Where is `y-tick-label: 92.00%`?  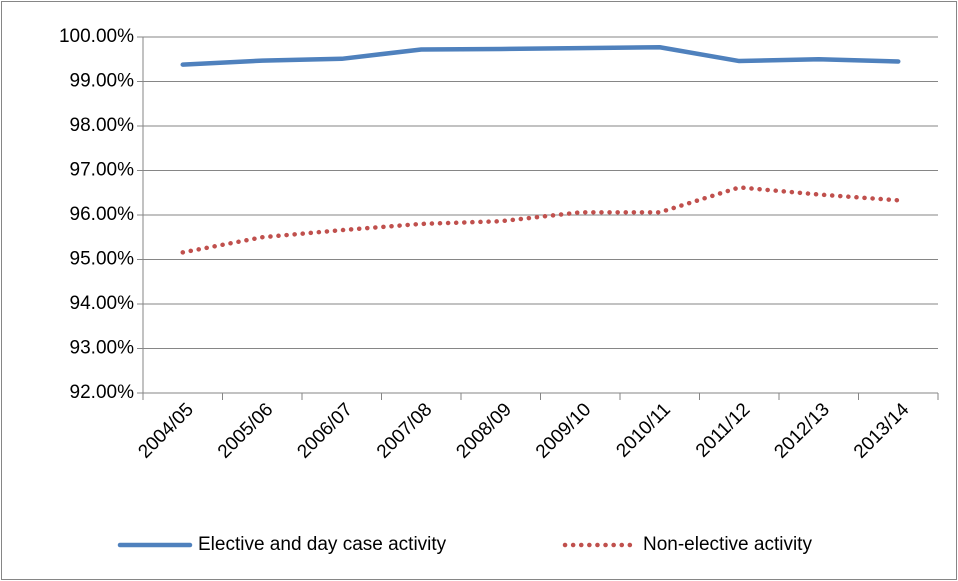
y-tick-label: 92.00% is located at coordinates (102, 392).